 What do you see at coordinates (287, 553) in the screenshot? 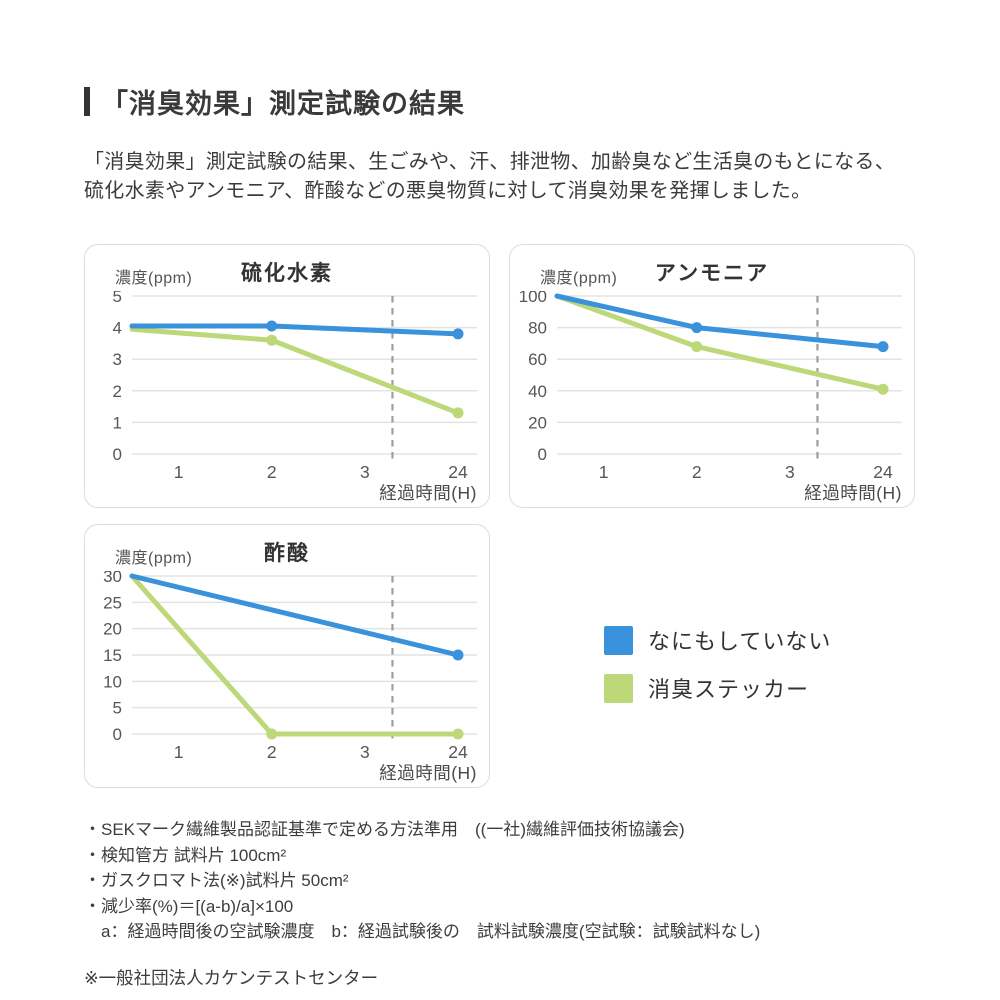
I see `chart-title-acetic-acid: 酢酸` at bounding box center [287, 553].